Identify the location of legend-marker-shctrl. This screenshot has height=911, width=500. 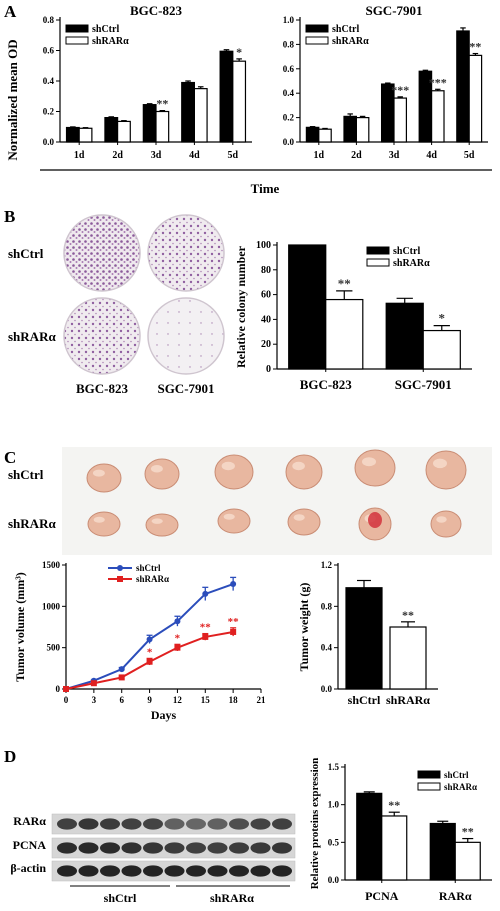
(120, 568).